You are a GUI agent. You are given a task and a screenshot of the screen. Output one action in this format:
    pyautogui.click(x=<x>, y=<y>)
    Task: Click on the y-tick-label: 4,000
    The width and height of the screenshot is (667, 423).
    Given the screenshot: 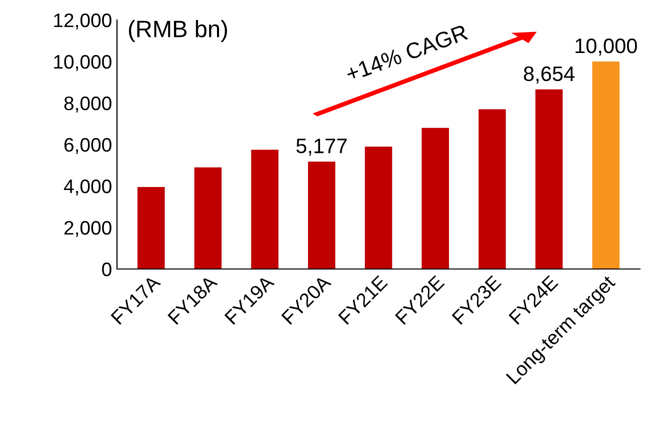 What is the action you would take?
    pyautogui.click(x=88, y=187)
    